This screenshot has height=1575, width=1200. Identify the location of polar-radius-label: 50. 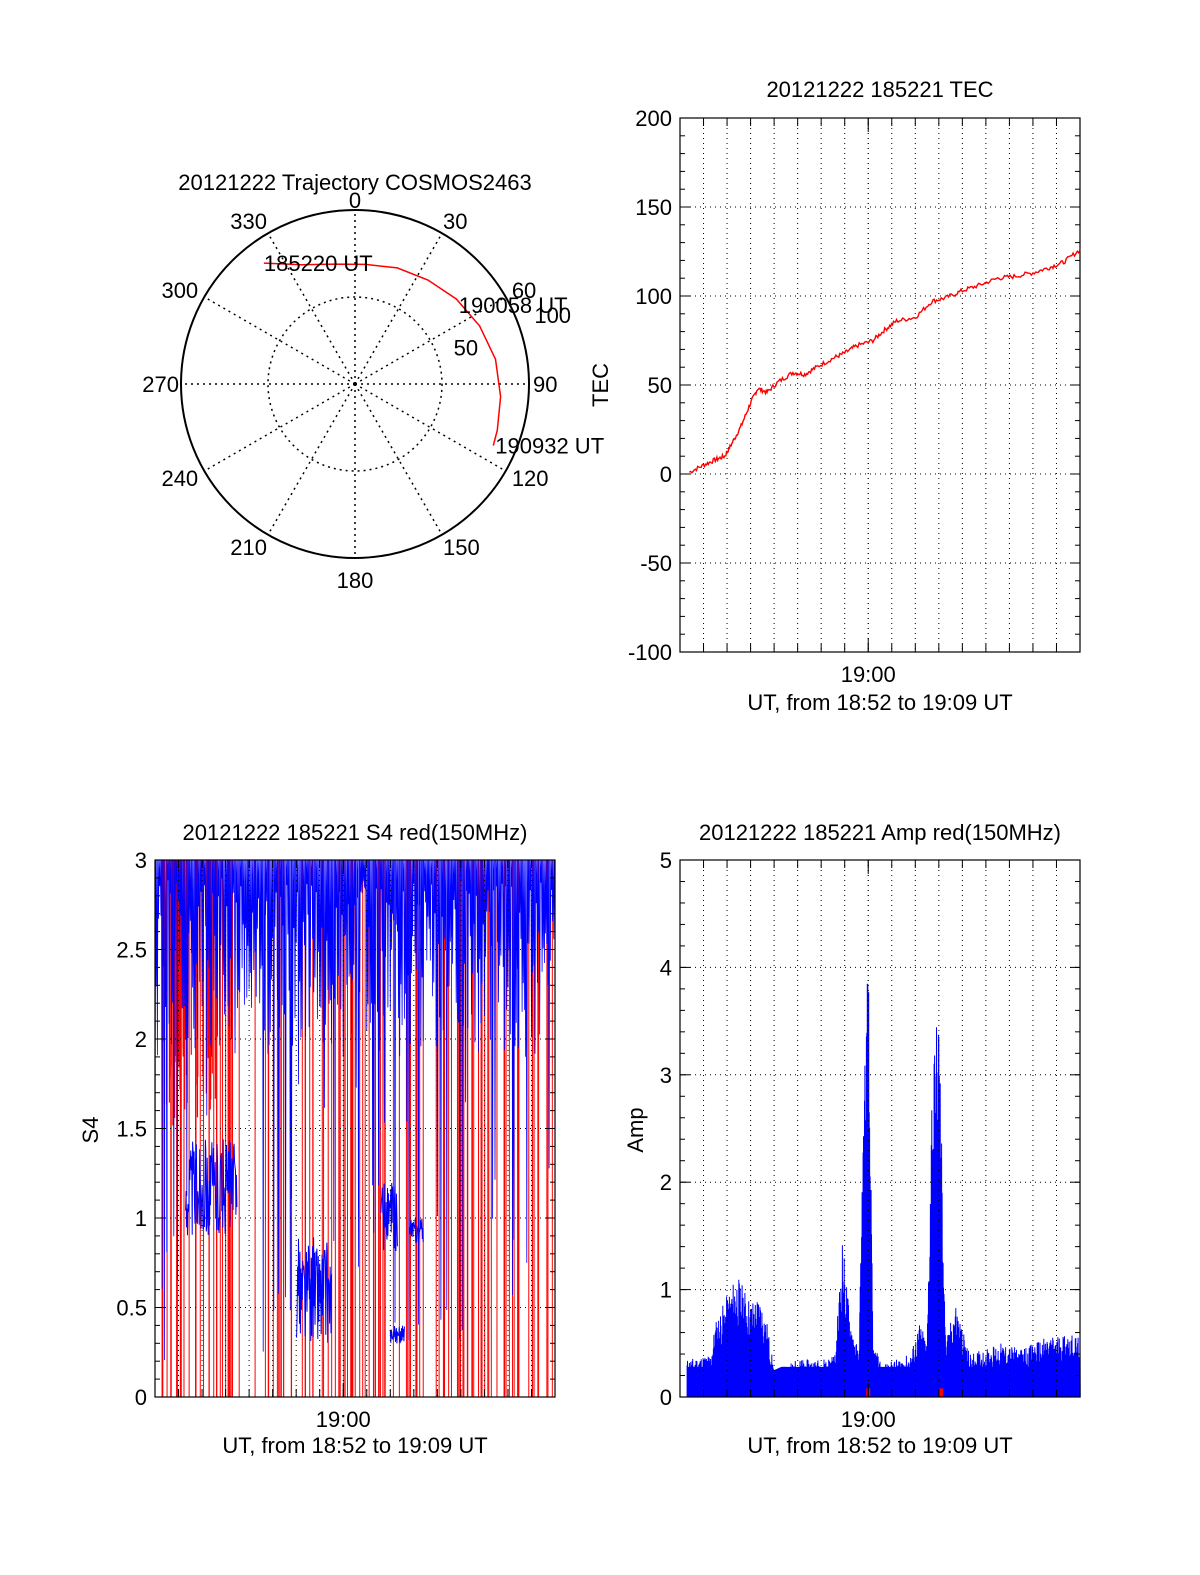
(466, 347).